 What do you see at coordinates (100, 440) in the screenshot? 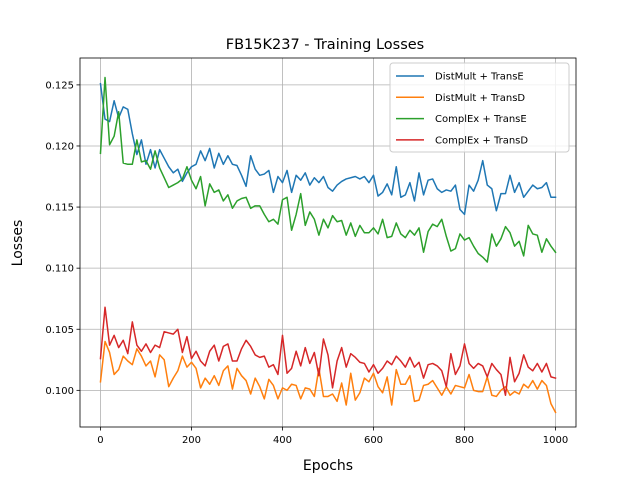
I see `x-tick-label: 0` at bounding box center [100, 440].